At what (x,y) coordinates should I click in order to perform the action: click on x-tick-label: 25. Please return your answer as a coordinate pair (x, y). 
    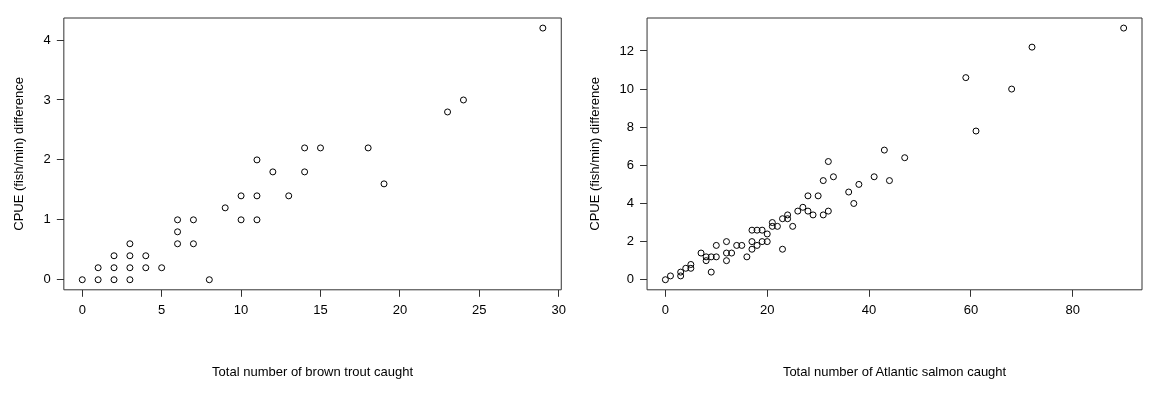
    Looking at the image, I should click on (479, 310).